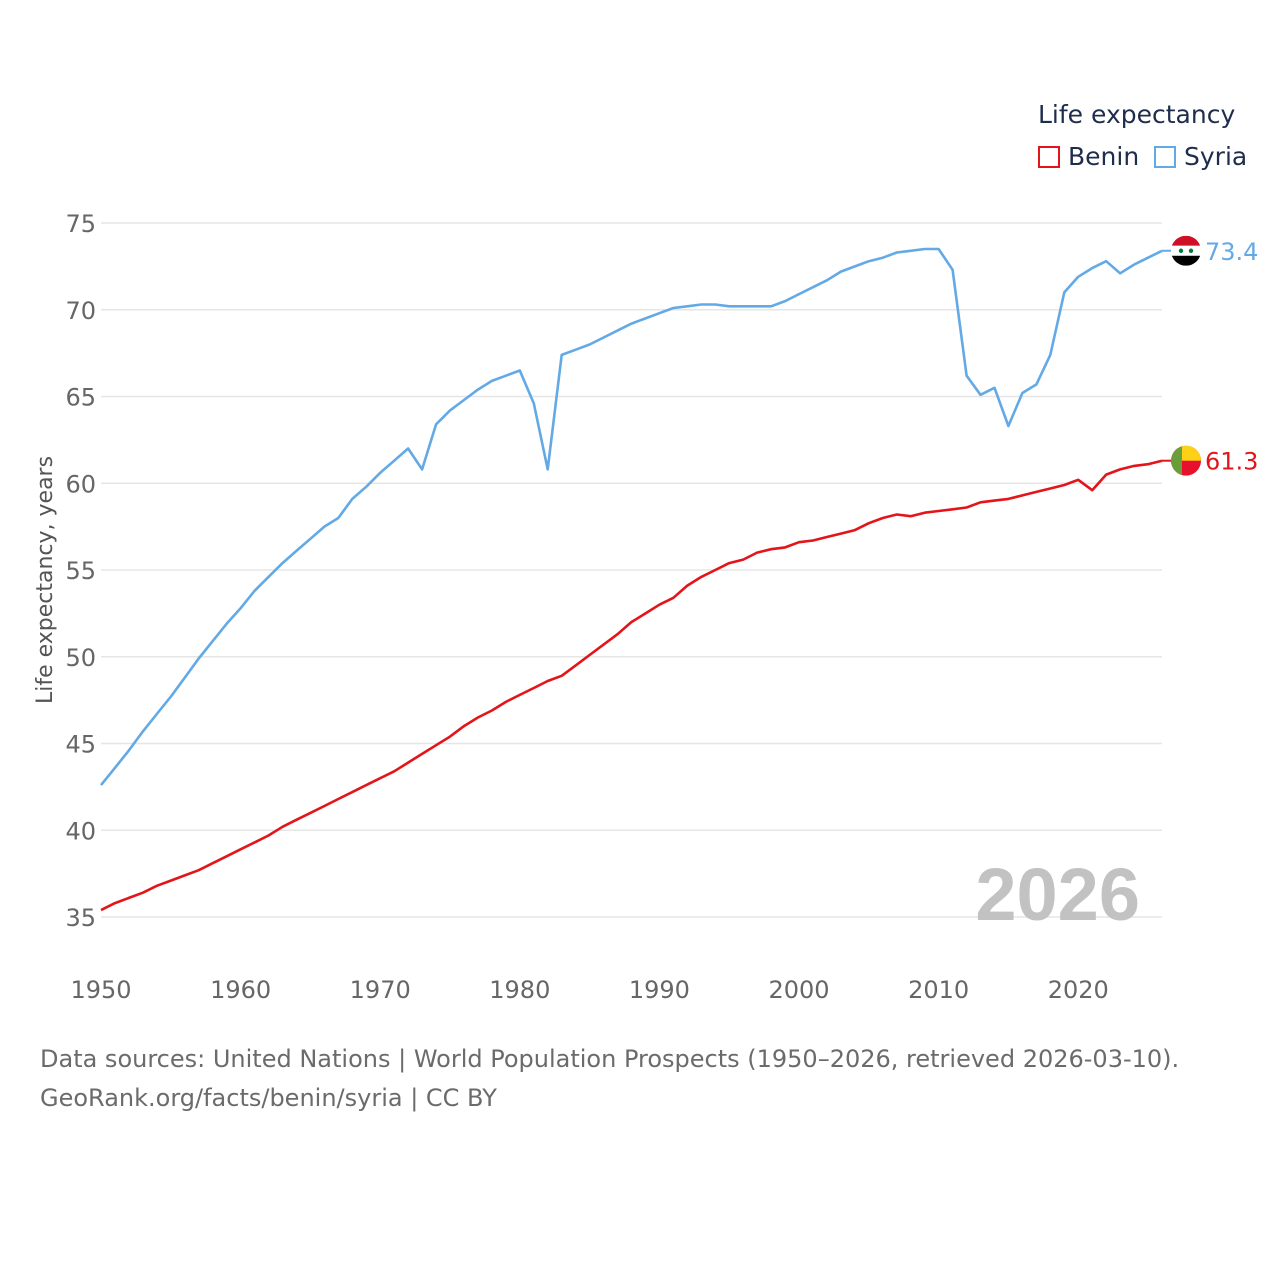  What do you see at coordinates (659, 990) in the screenshot?
I see `x-tick-label: 1990` at bounding box center [659, 990].